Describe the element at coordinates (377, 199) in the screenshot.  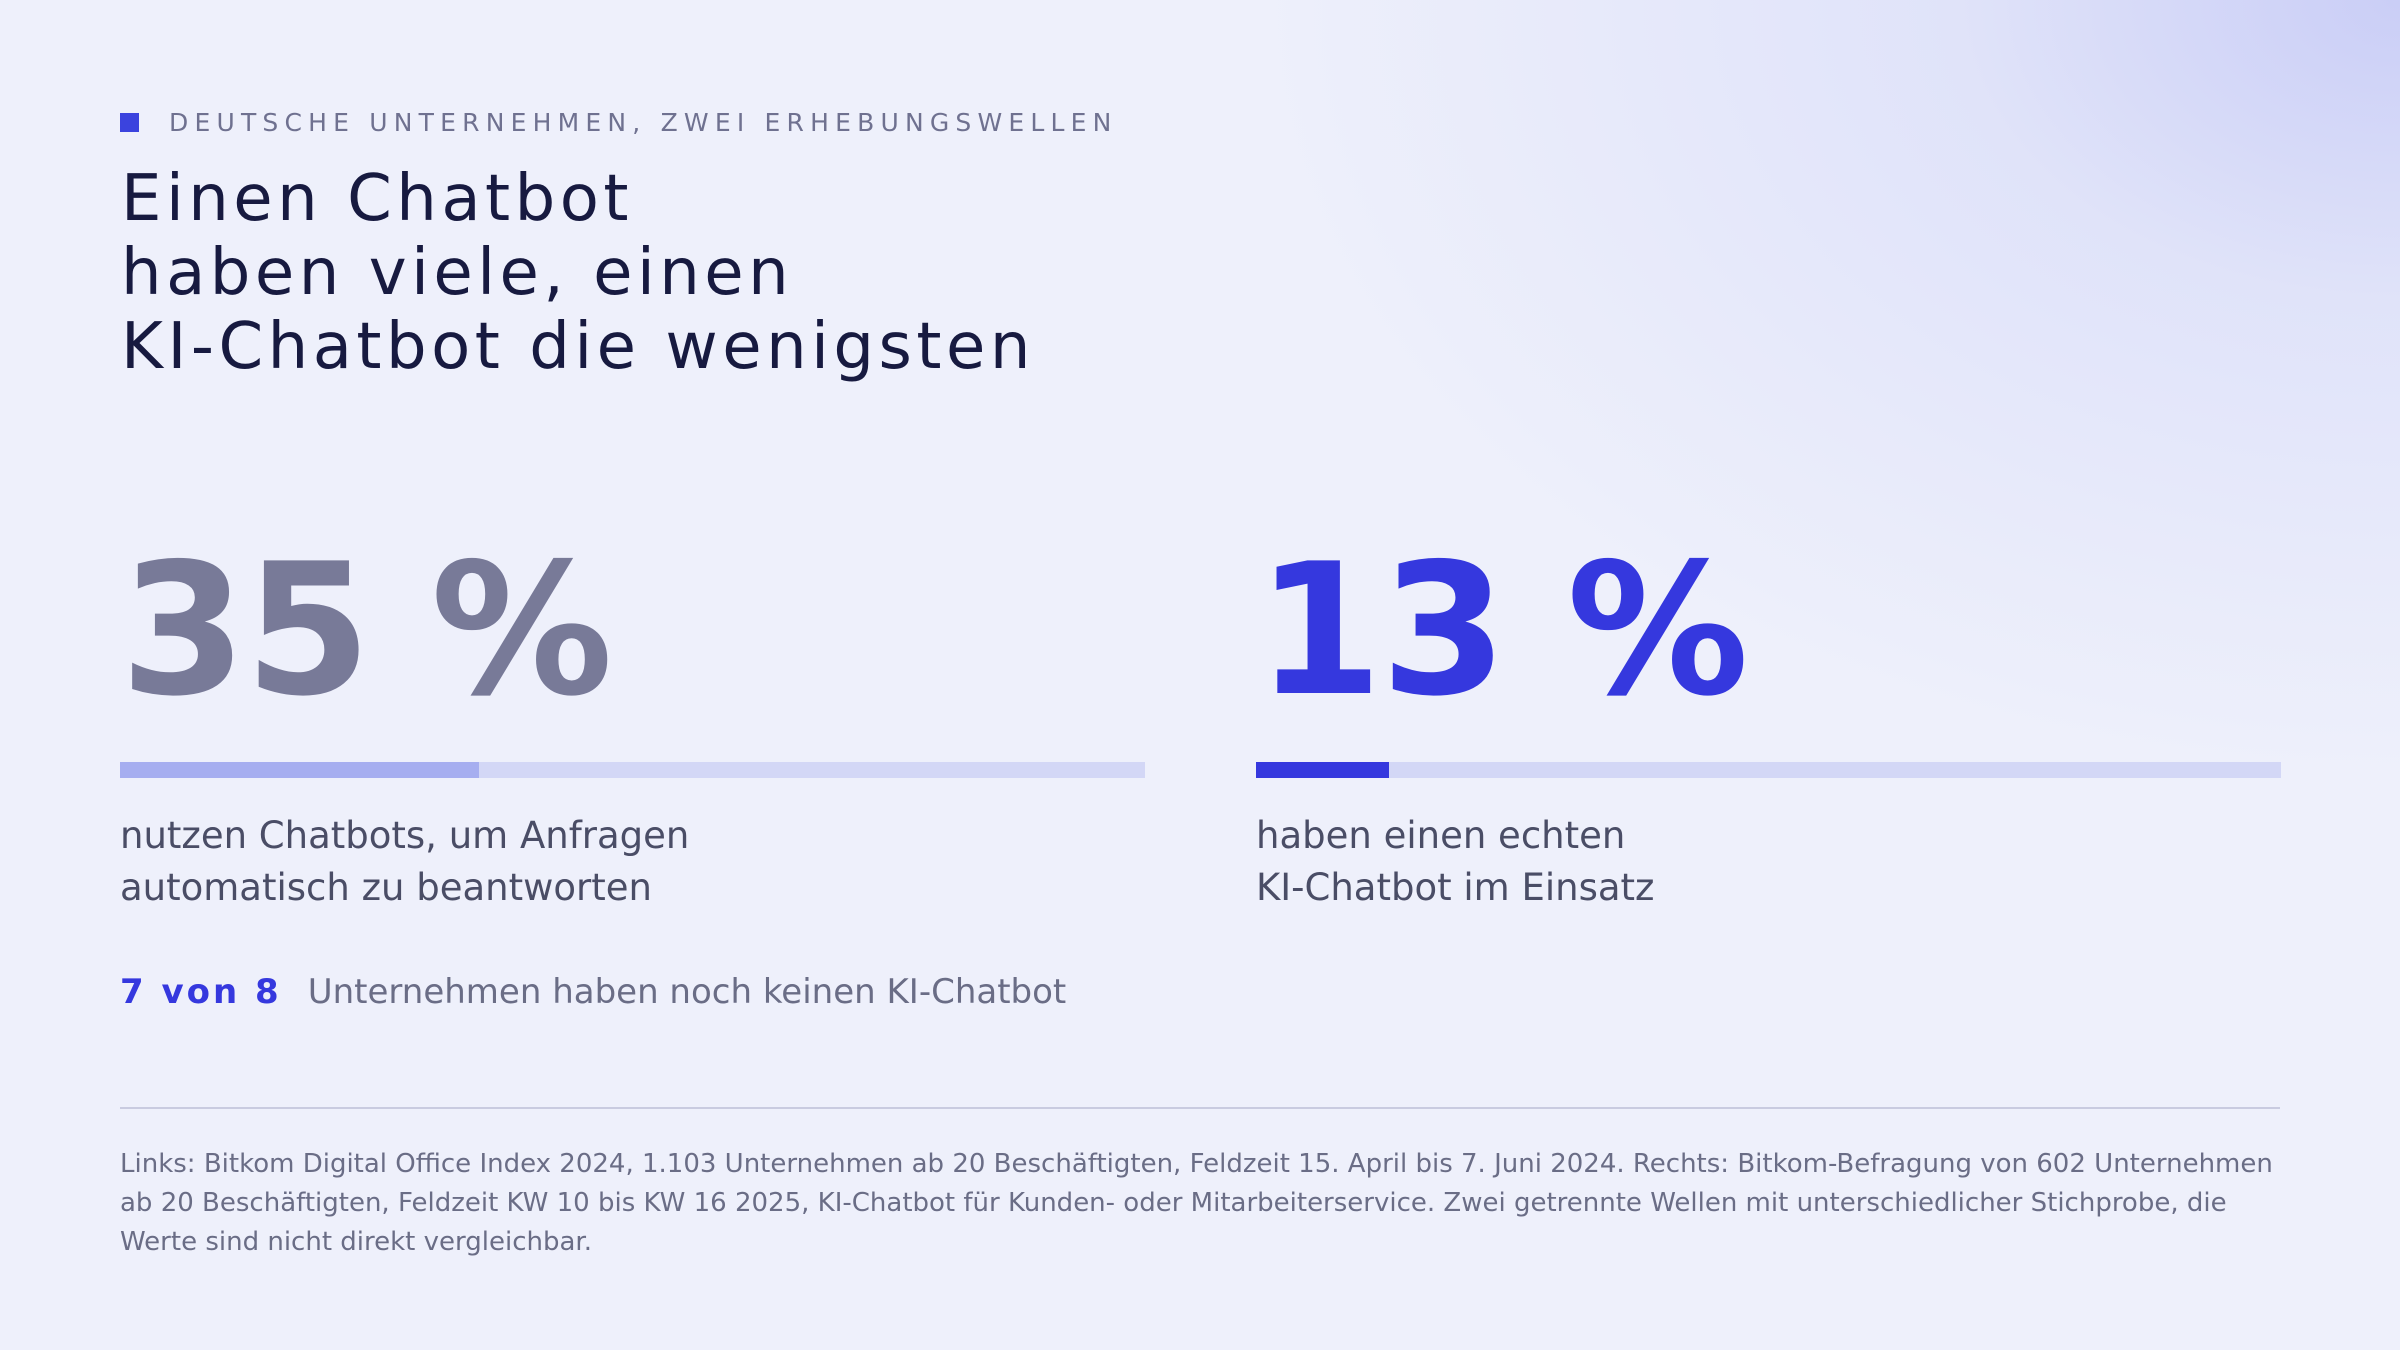
I see `title-line-1: Einen Chatbot` at that location.